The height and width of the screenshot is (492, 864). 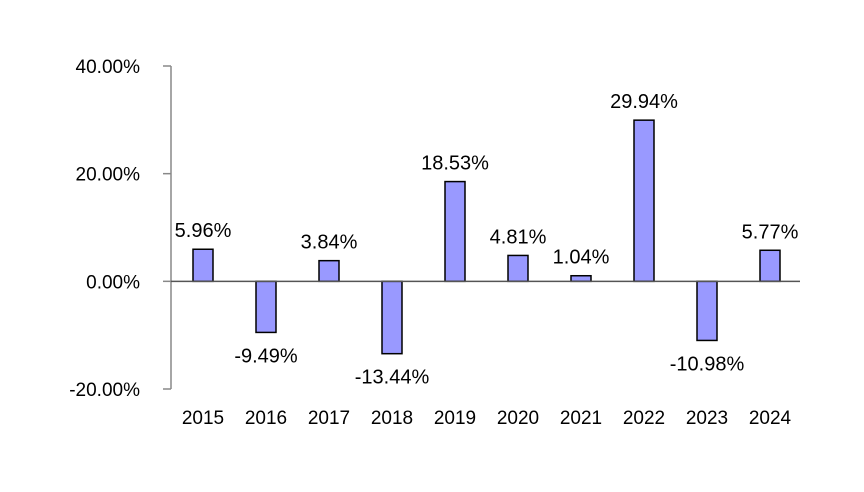 I want to click on bar-2023, so click(x=707, y=311).